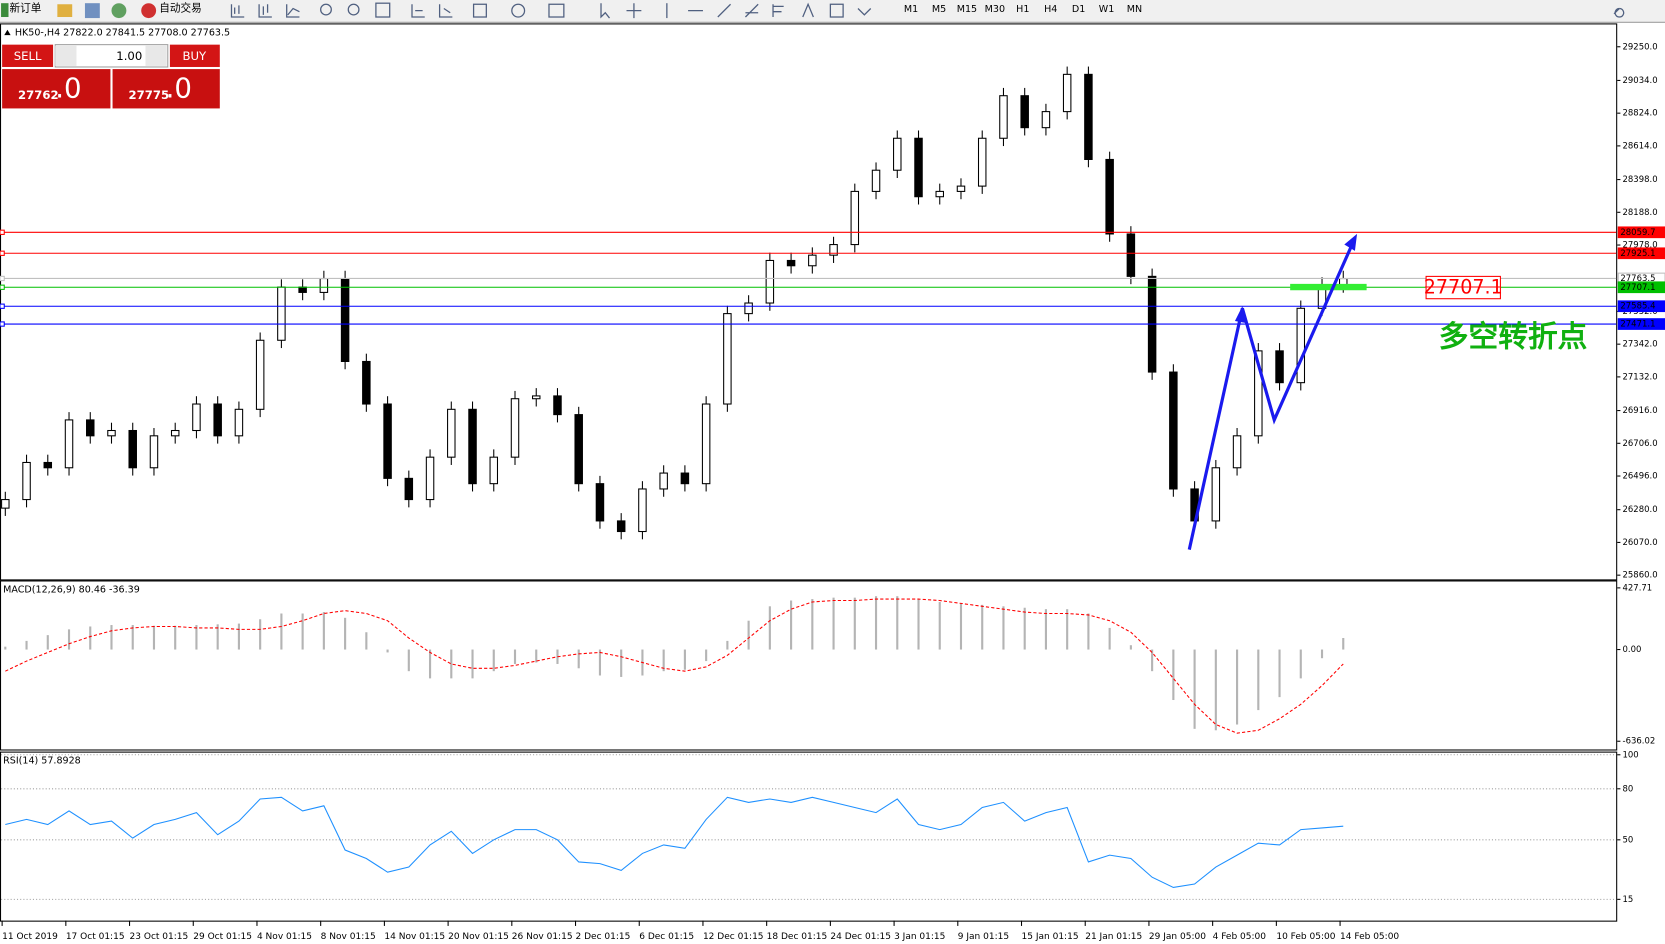  I want to click on ask-box, so click(166, 89).